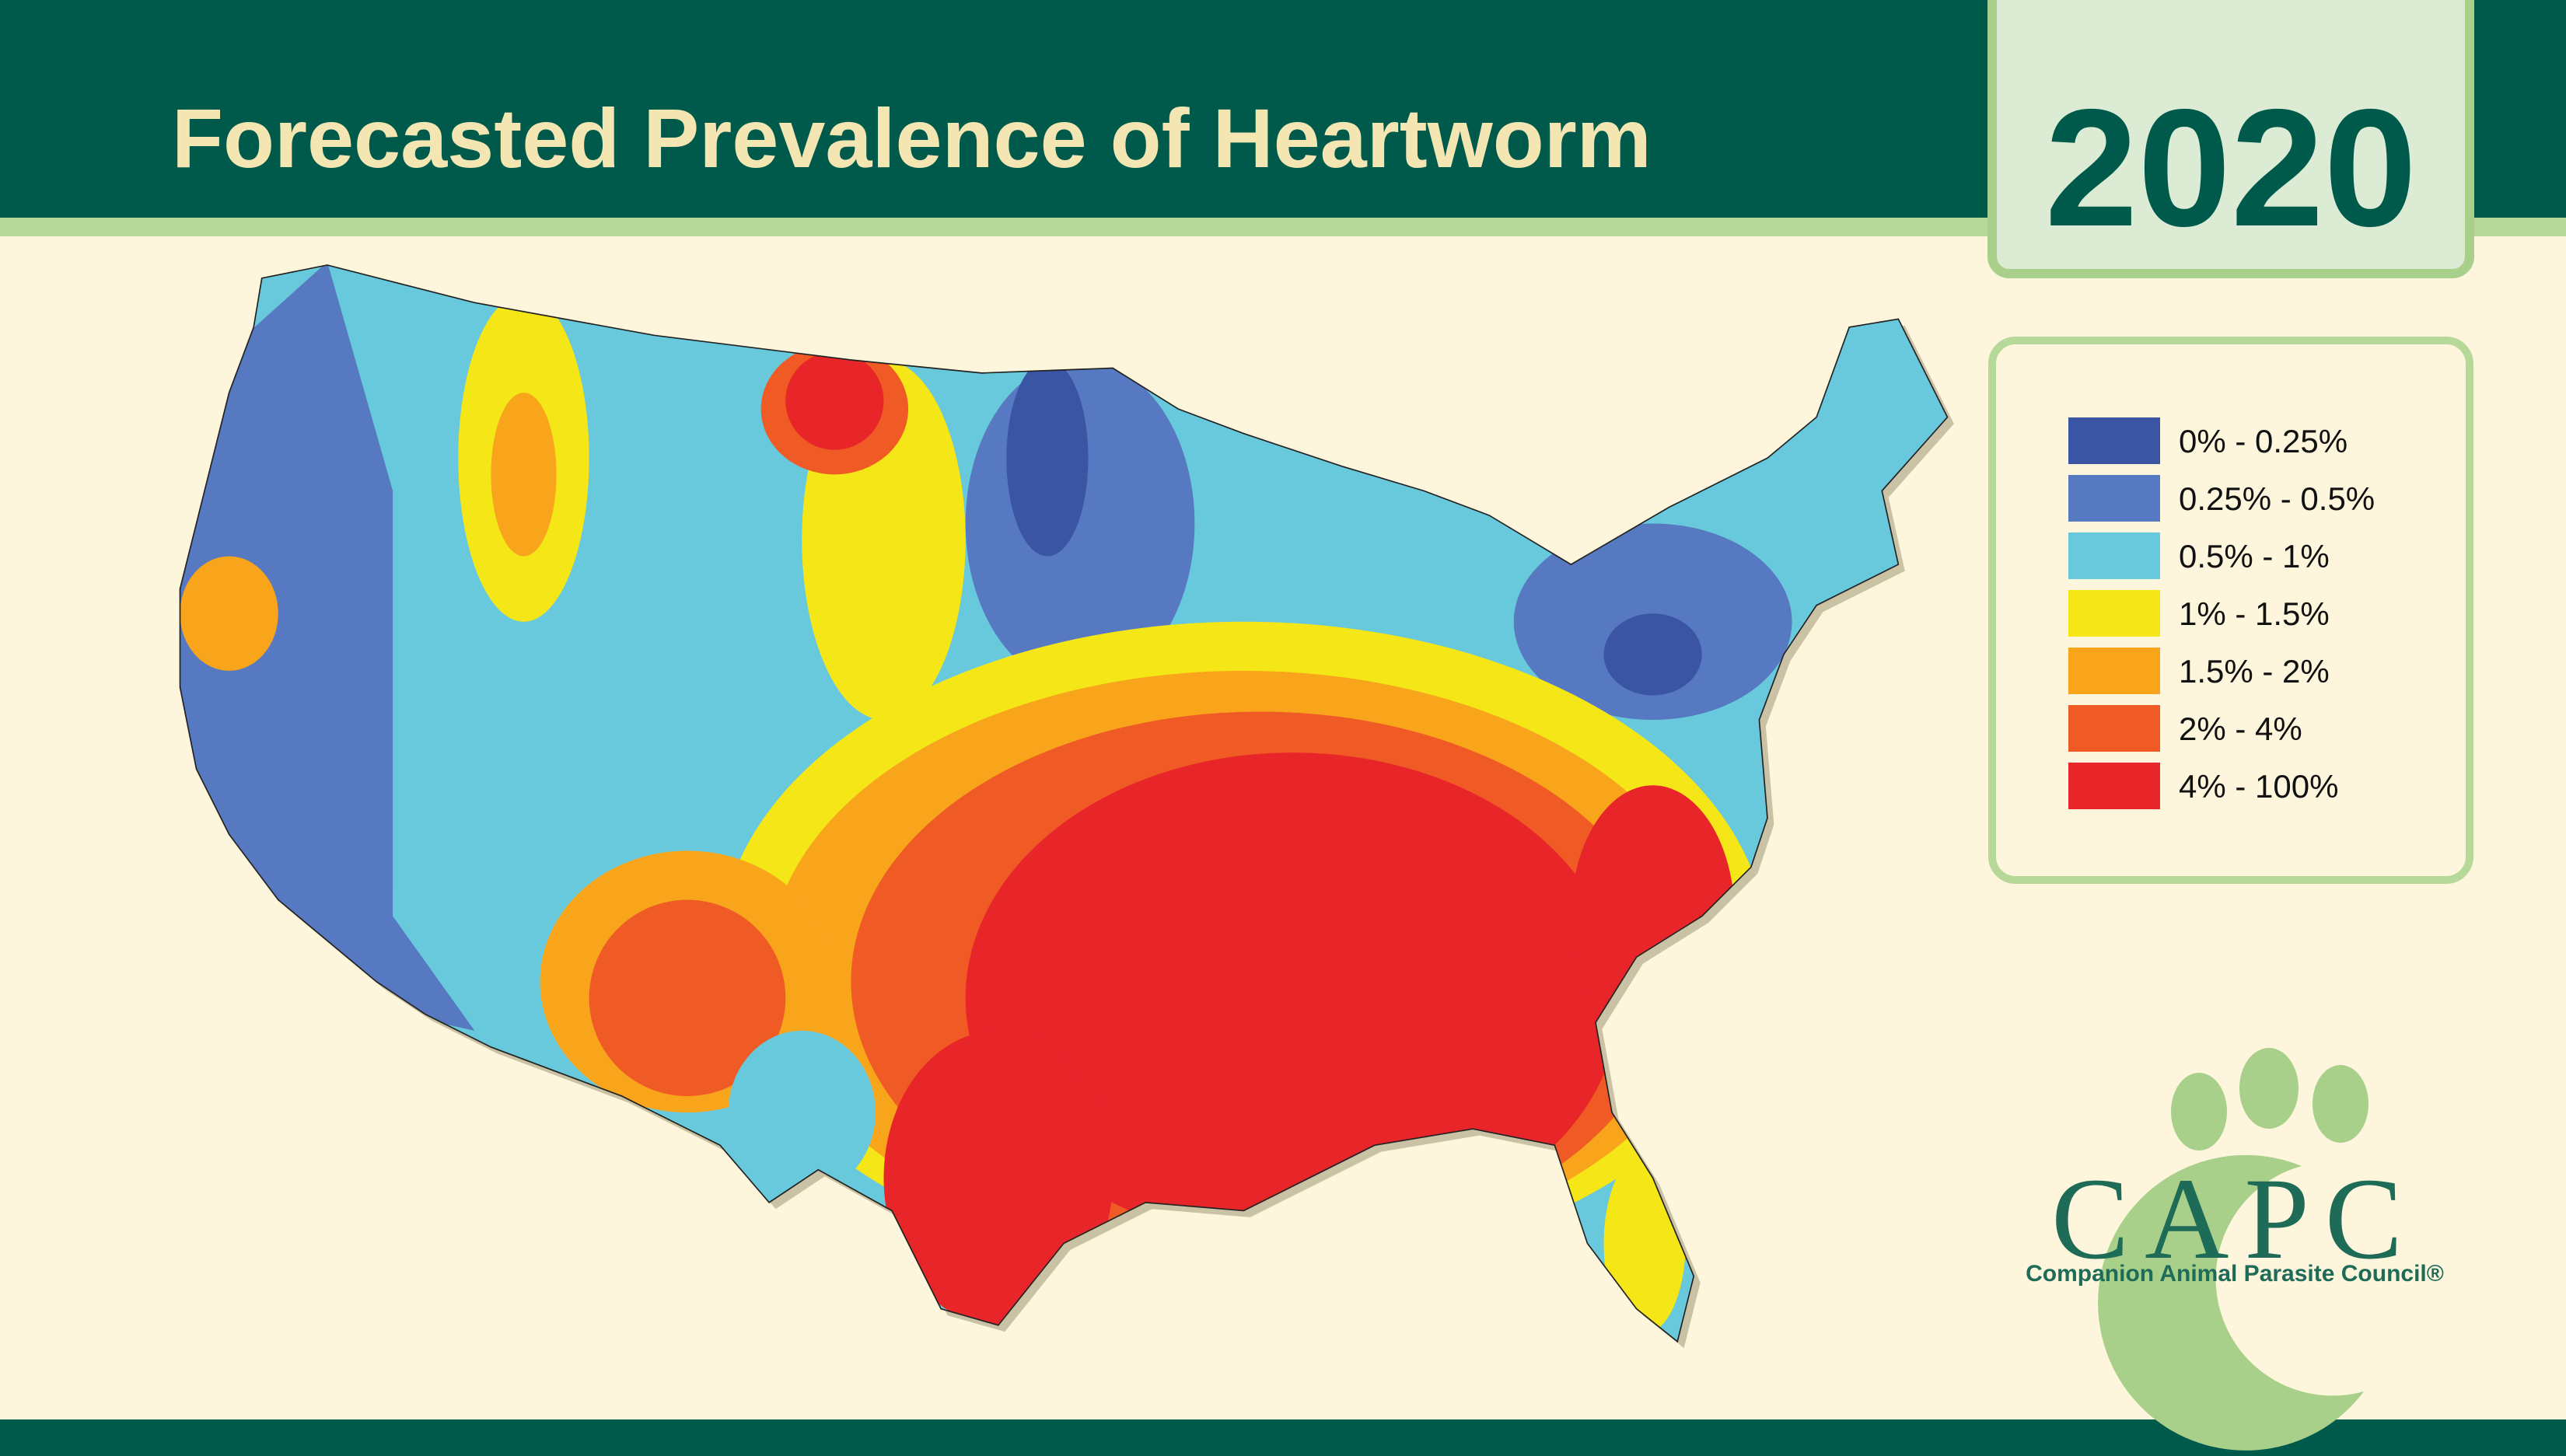  What do you see at coordinates (2254, 671) in the screenshot?
I see `legend-label: 1.5% - 2%` at bounding box center [2254, 671].